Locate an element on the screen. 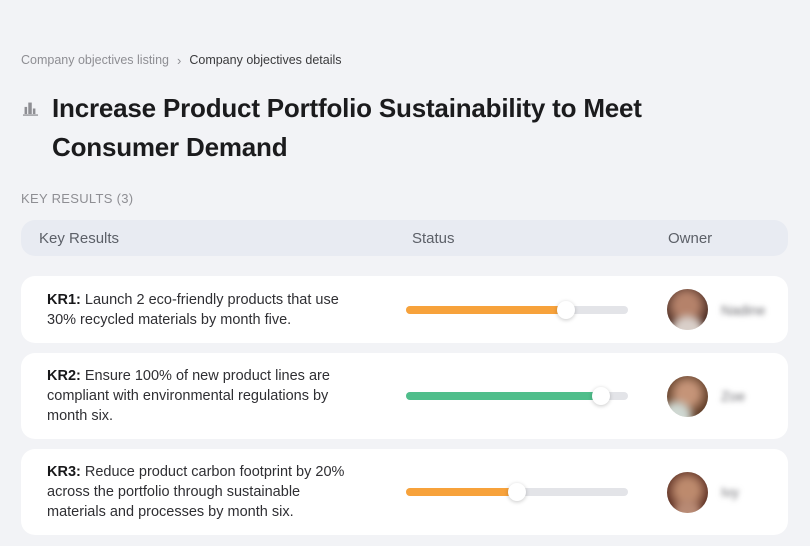 Image resolution: width=810 pixels, height=546 pixels. owner-name: Nadine is located at coordinates (743, 309).